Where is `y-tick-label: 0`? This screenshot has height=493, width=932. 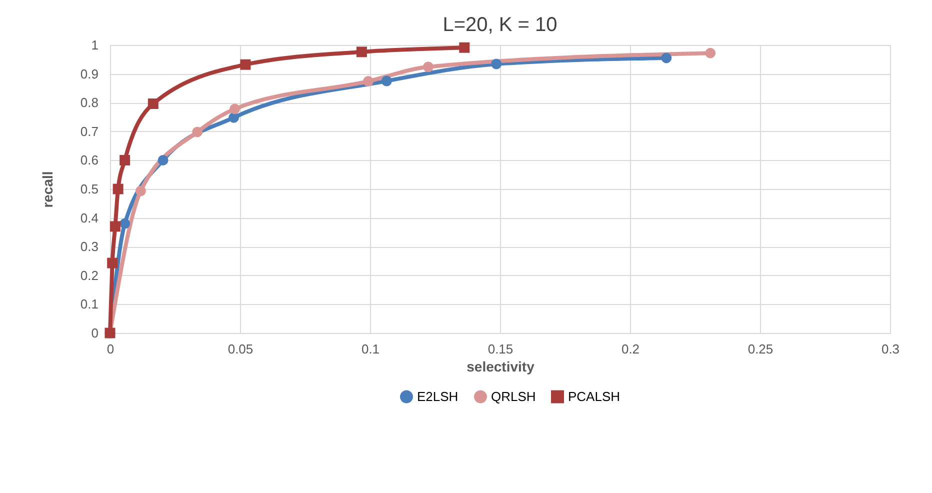 y-tick-label: 0 is located at coordinates (94, 333).